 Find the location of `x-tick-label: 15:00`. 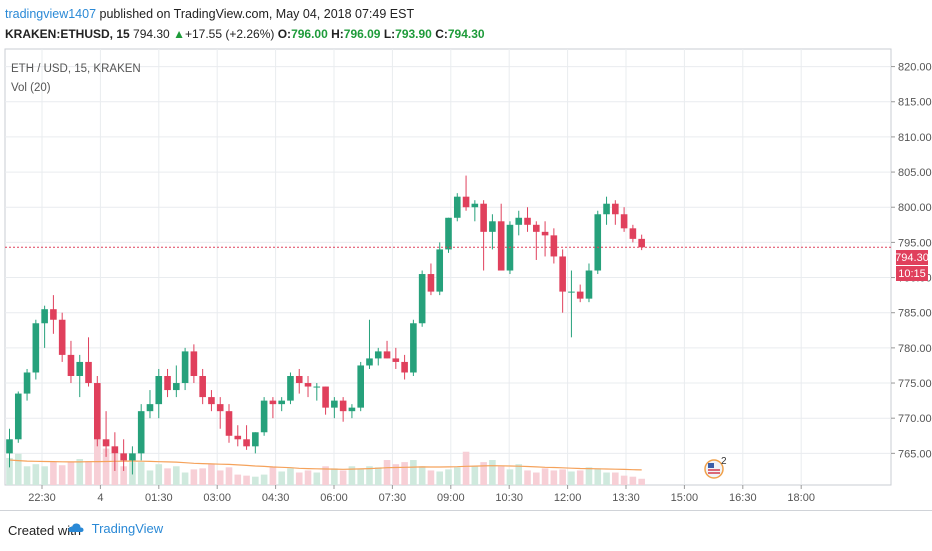

x-tick-label: 15:00 is located at coordinates (685, 498).